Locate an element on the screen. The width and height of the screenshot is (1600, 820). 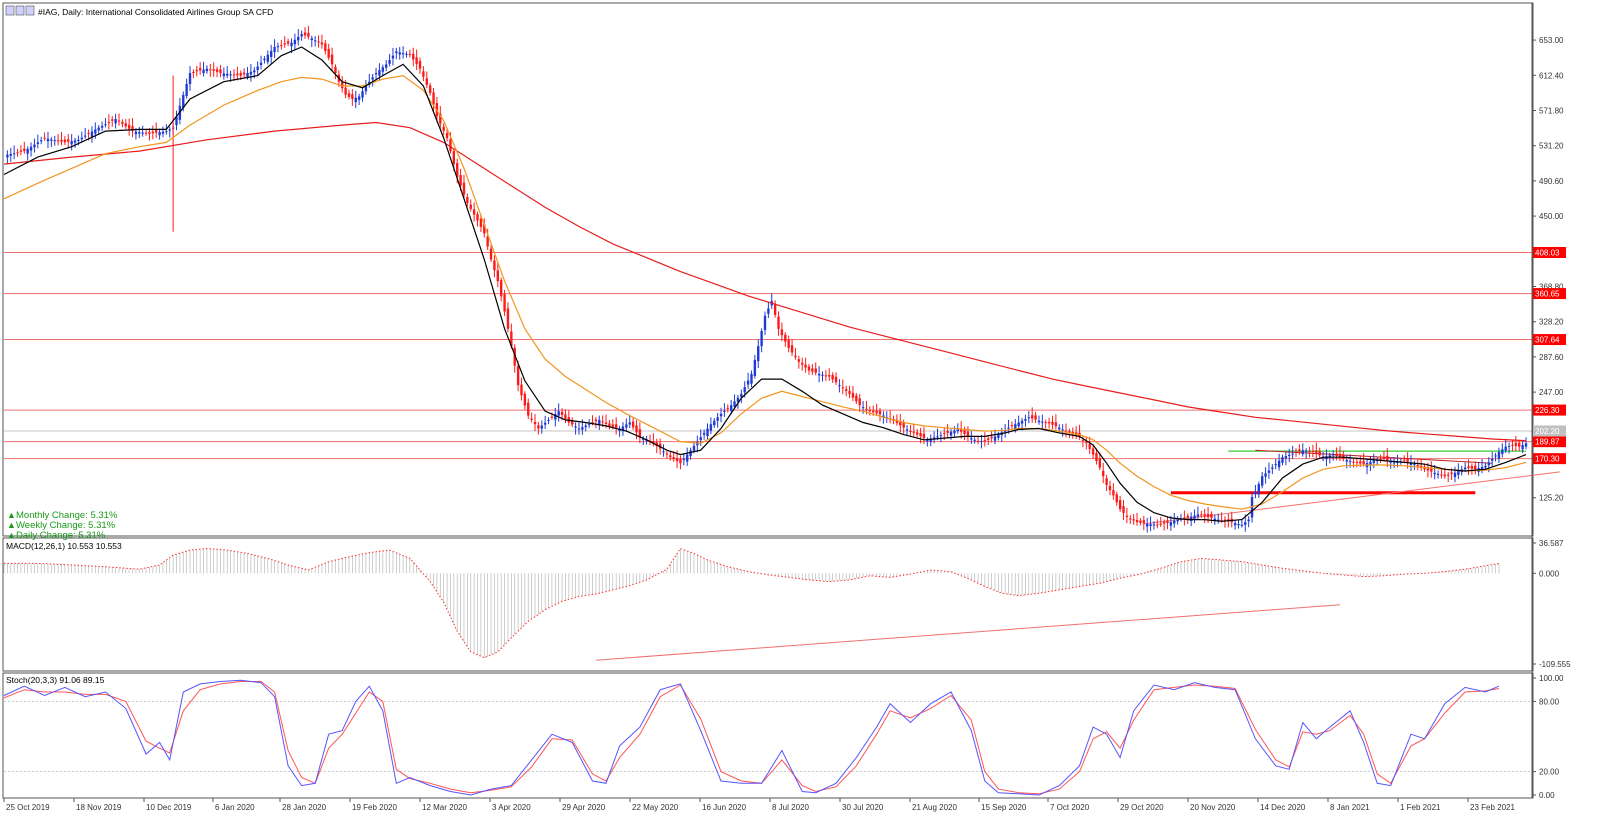
x-tick-label: 1 Feb 2021 is located at coordinates (1420, 807).